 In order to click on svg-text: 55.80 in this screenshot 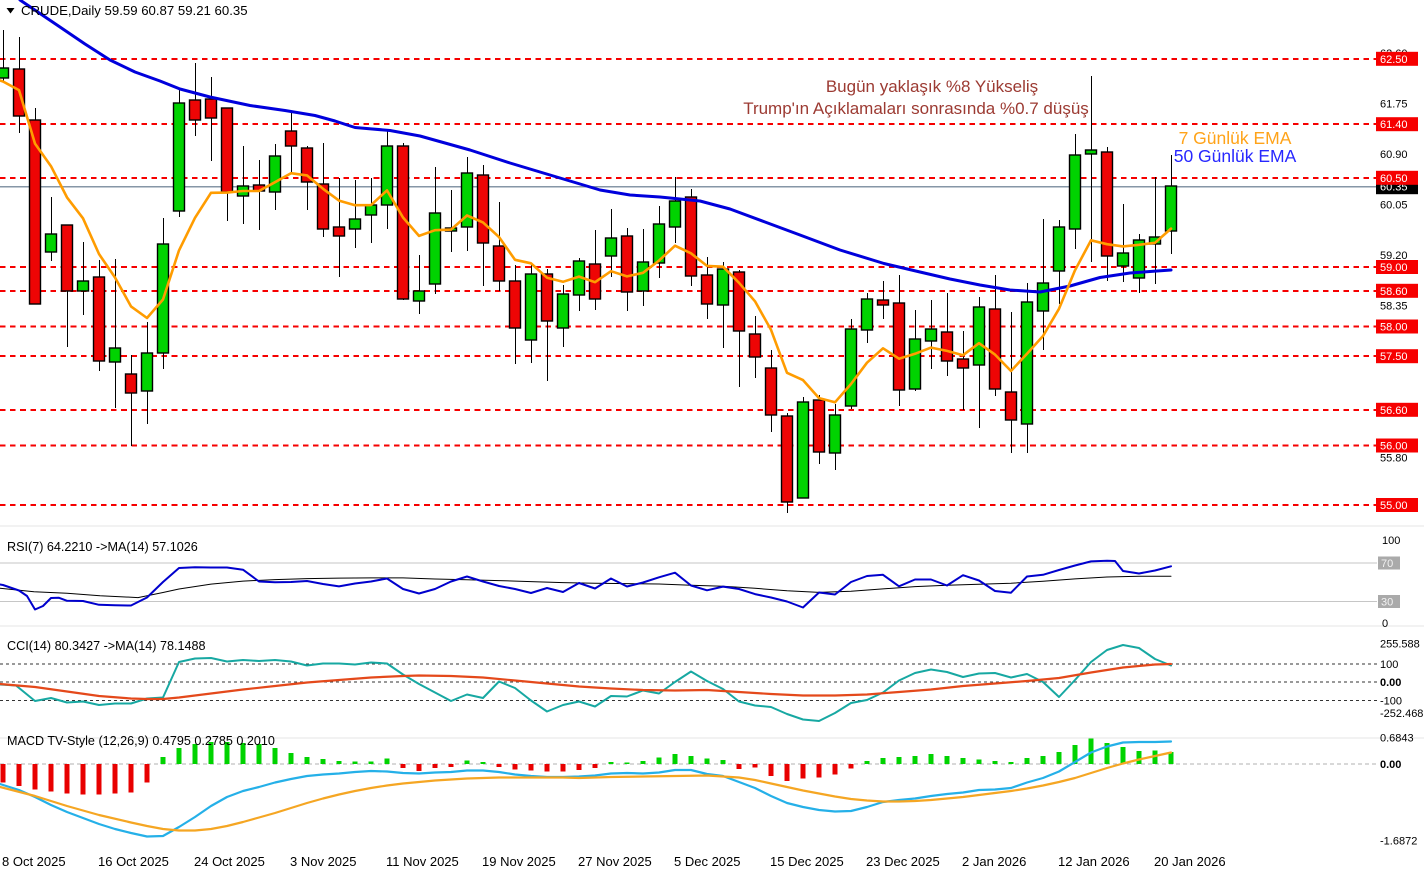, I will do `click(1394, 458)`.